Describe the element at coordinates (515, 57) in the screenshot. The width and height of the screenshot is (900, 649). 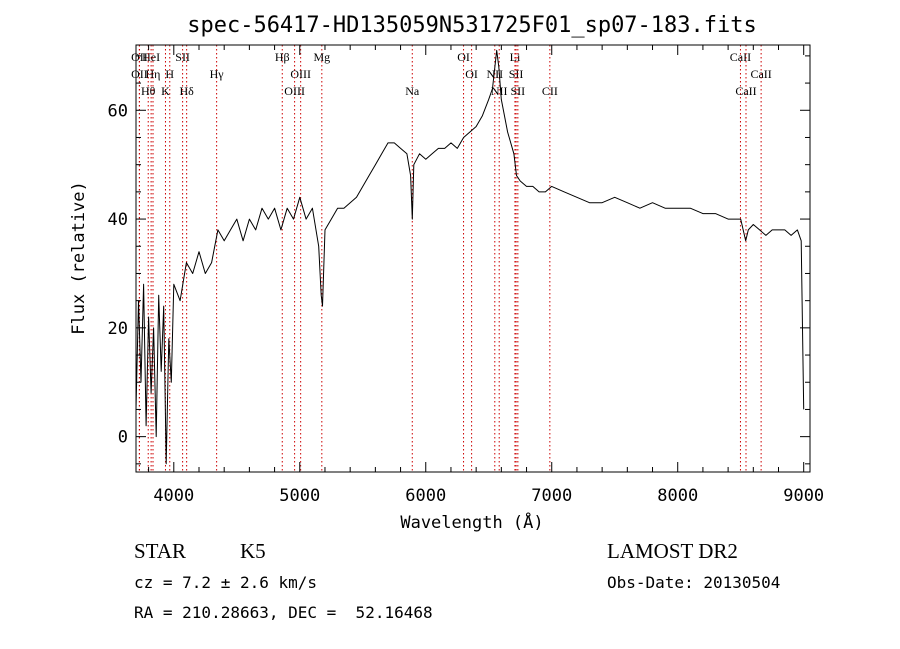
I see `marker-label-6: Li` at that location.